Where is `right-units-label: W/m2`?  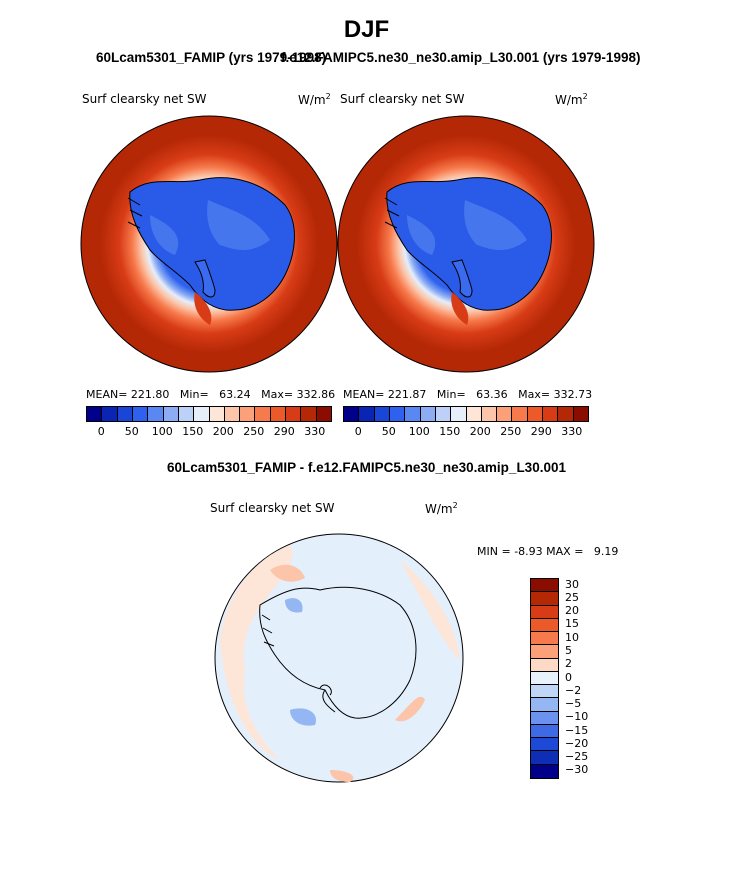
right-units-label: W/m2 is located at coordinates (571, 99).